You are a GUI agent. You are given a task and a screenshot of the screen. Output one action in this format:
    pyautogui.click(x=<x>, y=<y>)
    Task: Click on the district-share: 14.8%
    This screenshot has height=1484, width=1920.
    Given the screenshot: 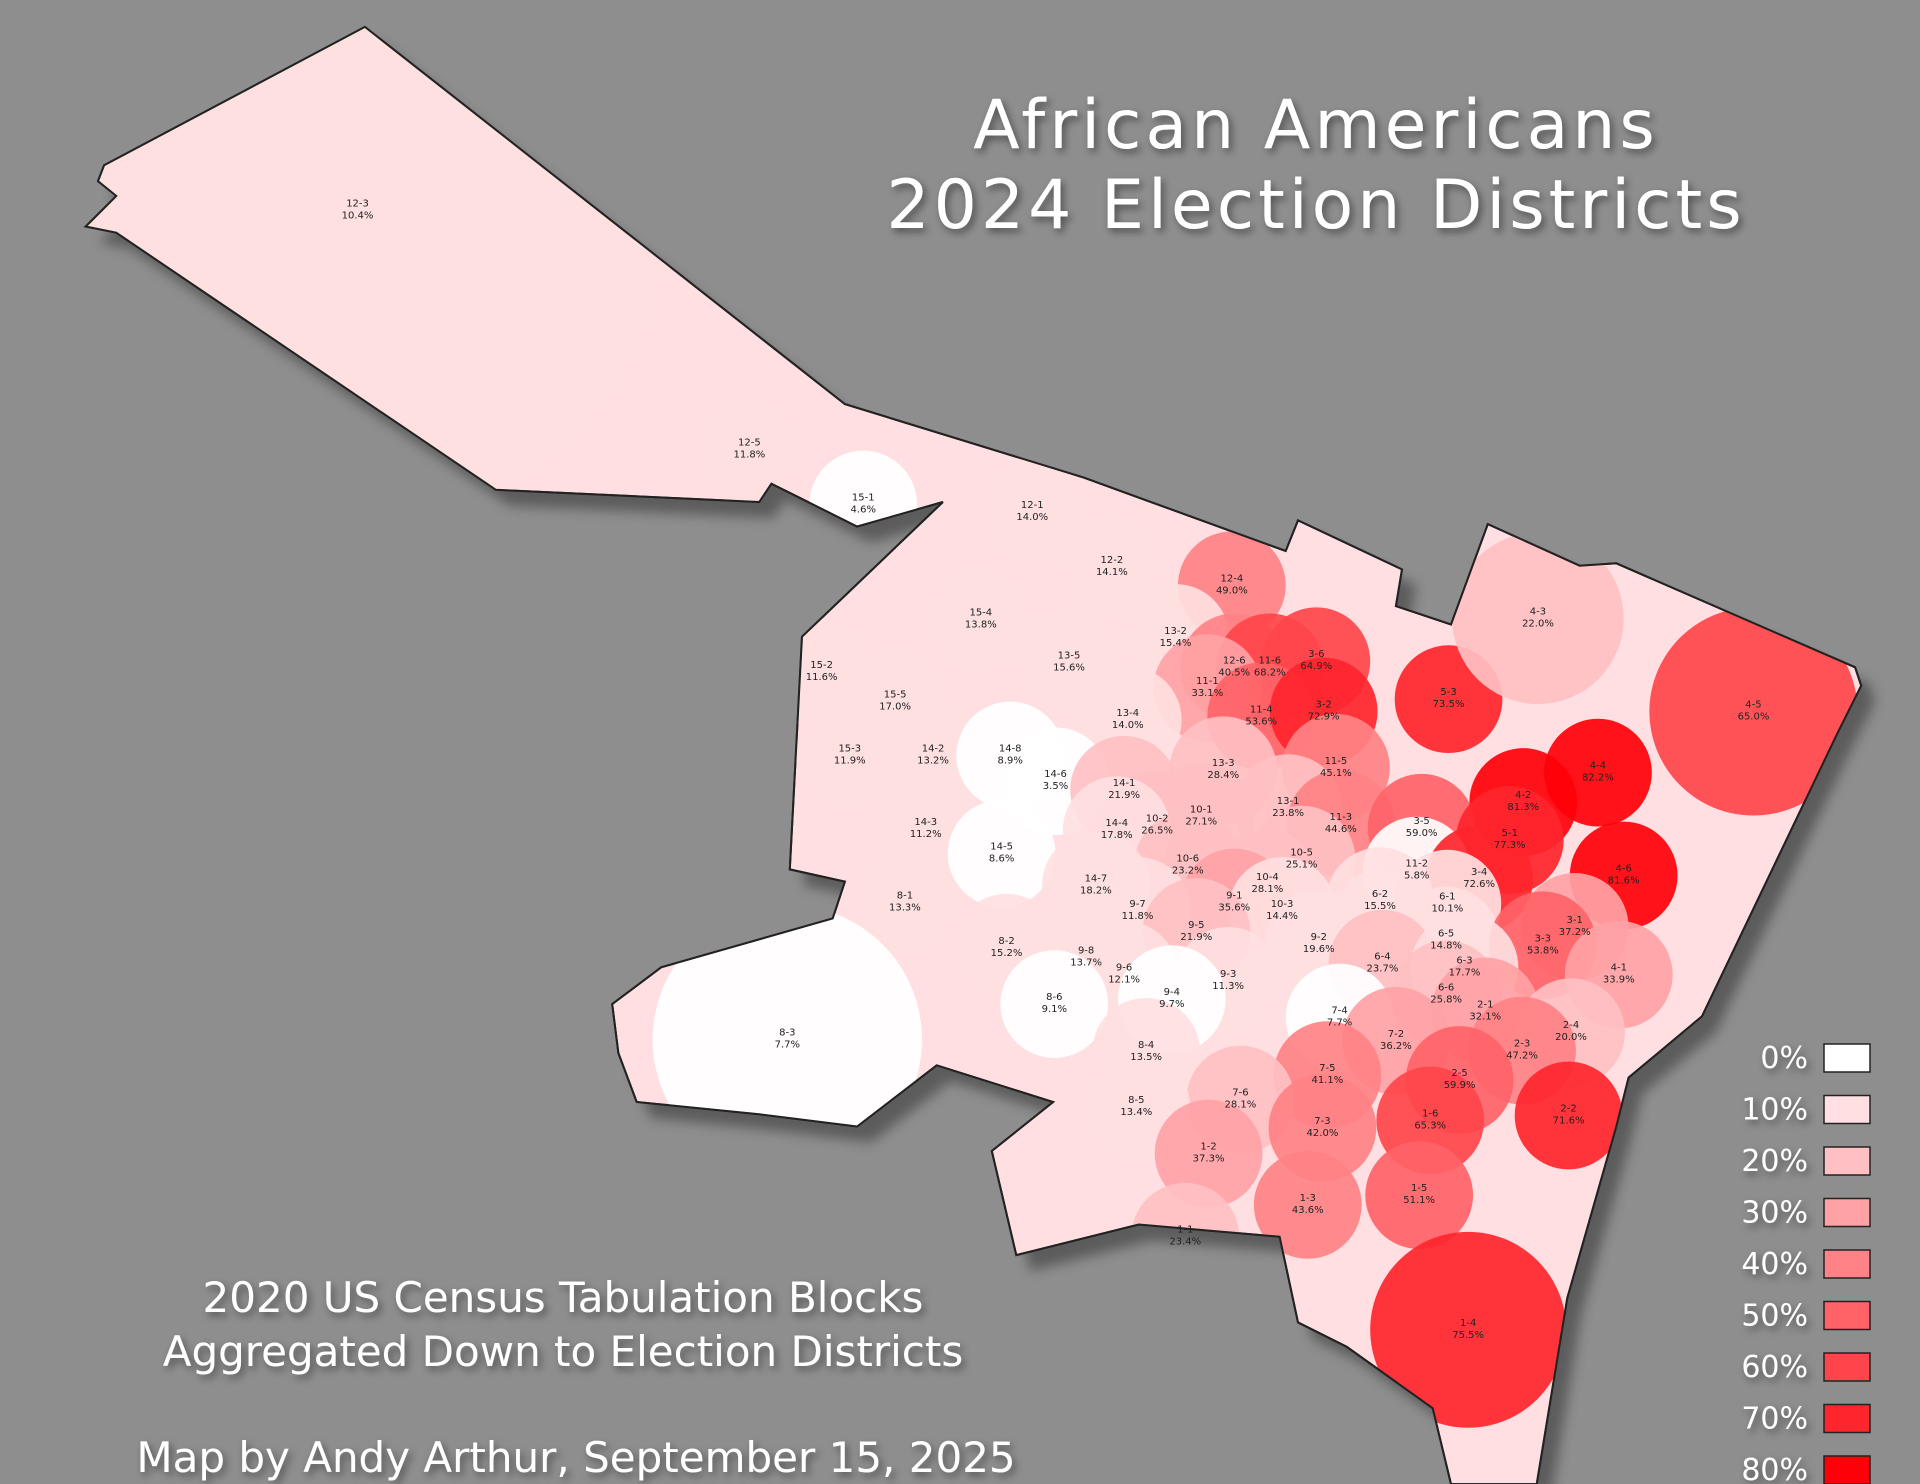 What is the action you would take?
    pyautogui.click(x=1446, y=945)
    